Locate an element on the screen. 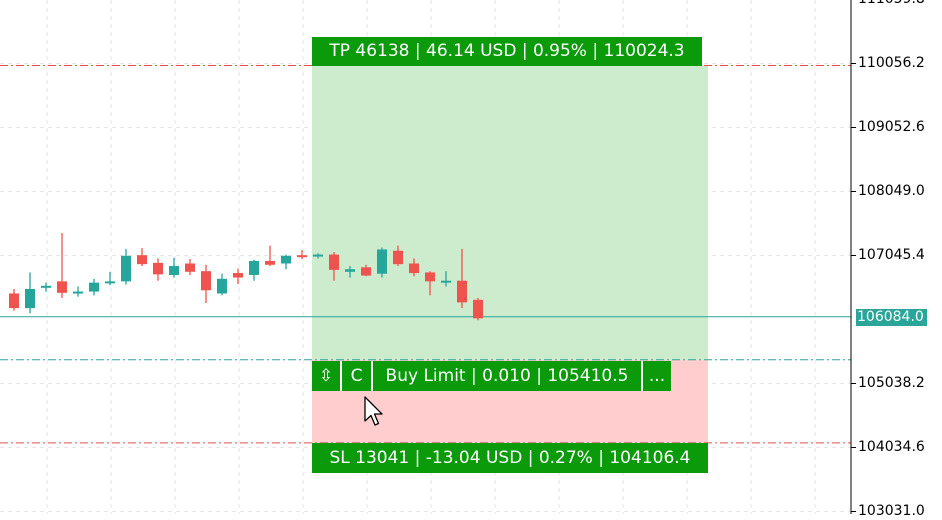 The image size is (942, 520). price-axis-label: 108049.0 is located at coordinates (891, 190).